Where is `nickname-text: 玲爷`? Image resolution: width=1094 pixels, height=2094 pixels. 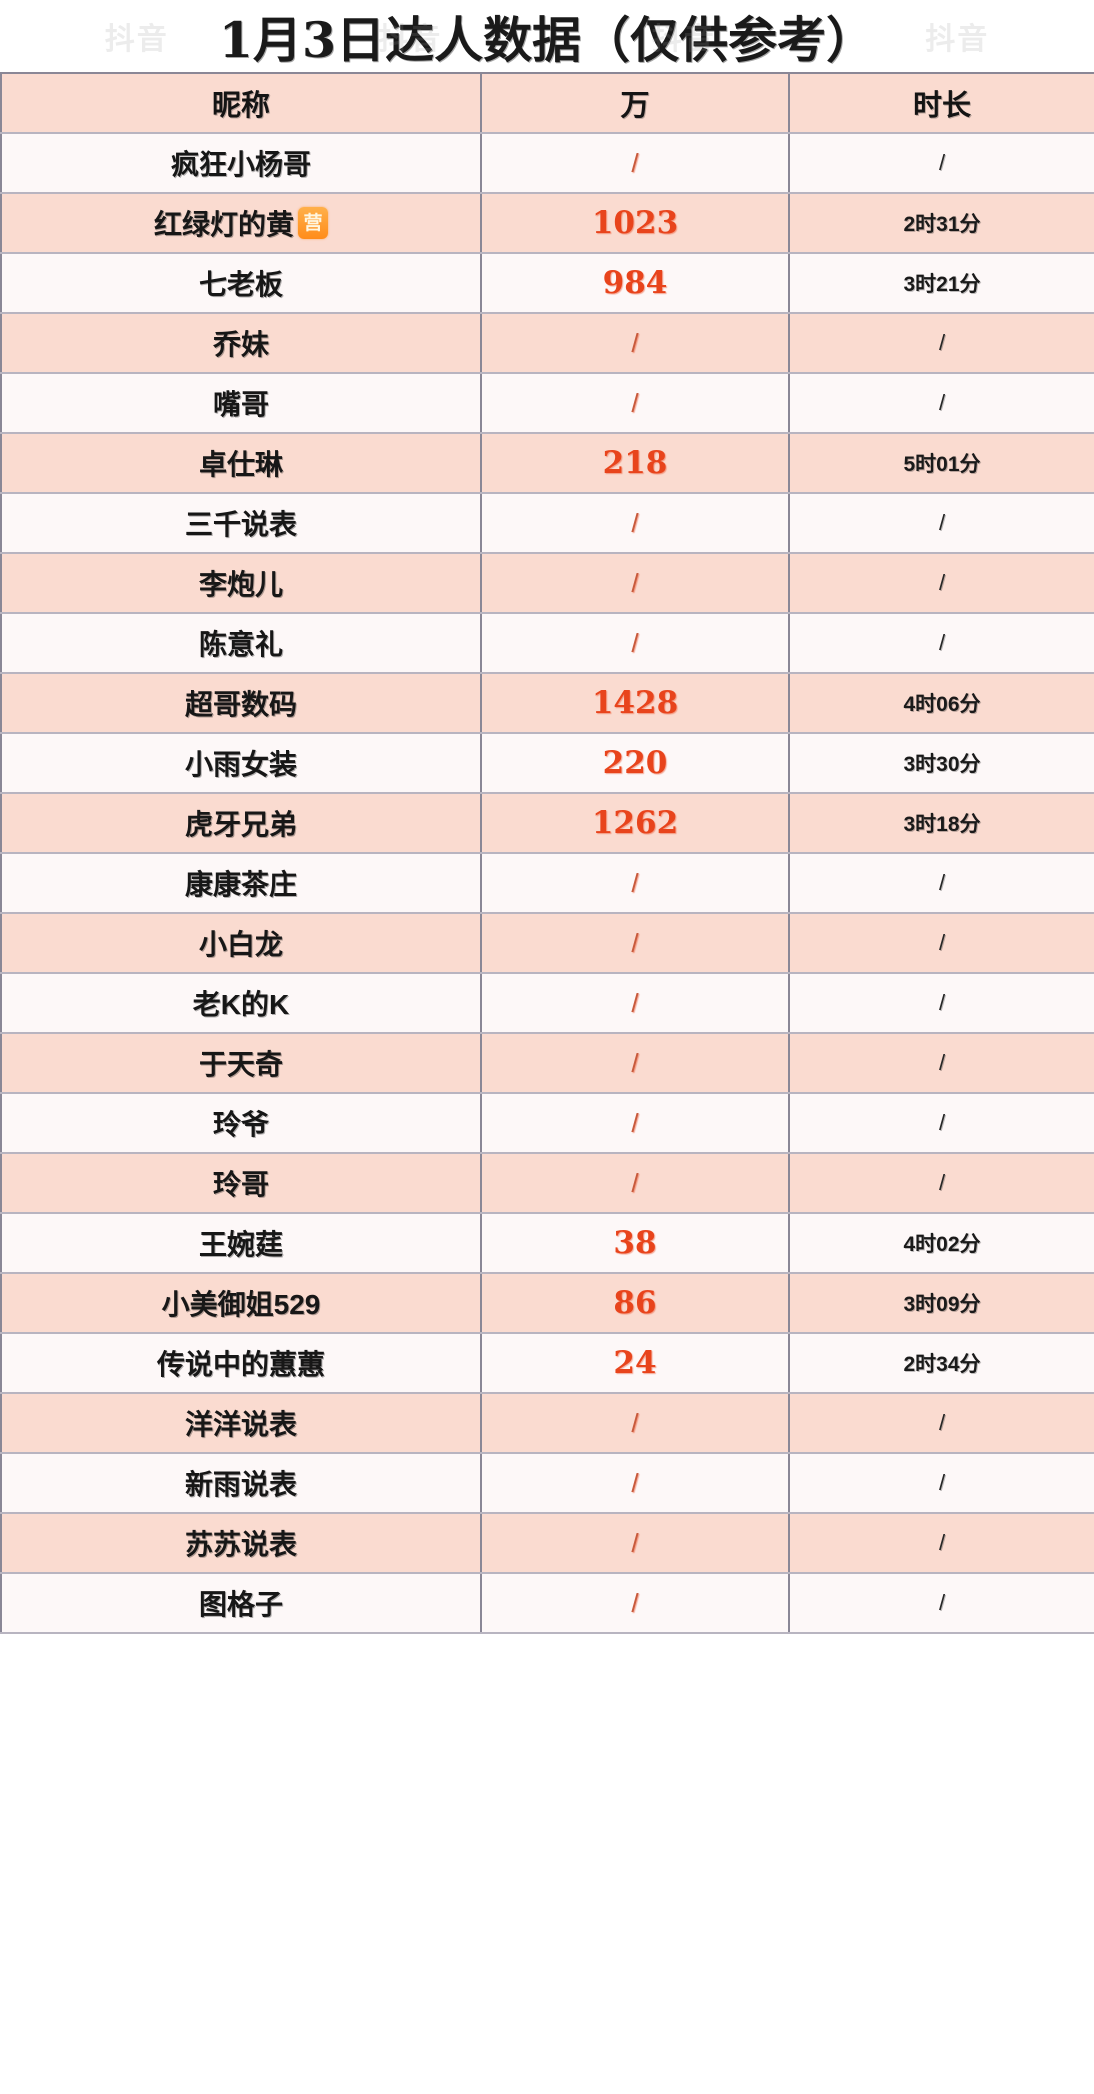 nickname-text: 玲爷 is located at coordinates (240, 1124).